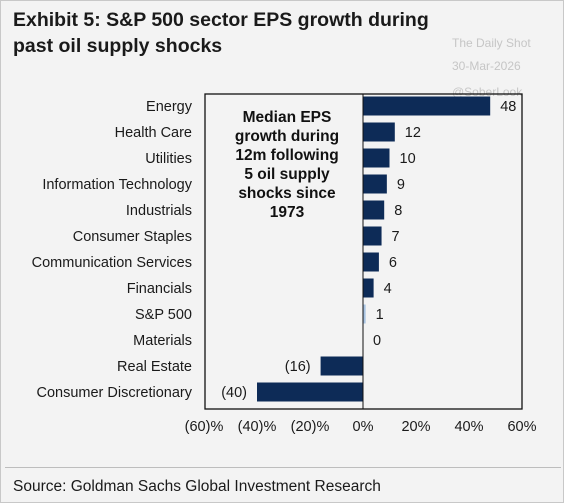  Describe the element at coordinates (286, 155) in the screenshot. I see `annotation-line: 12m following` at that location.